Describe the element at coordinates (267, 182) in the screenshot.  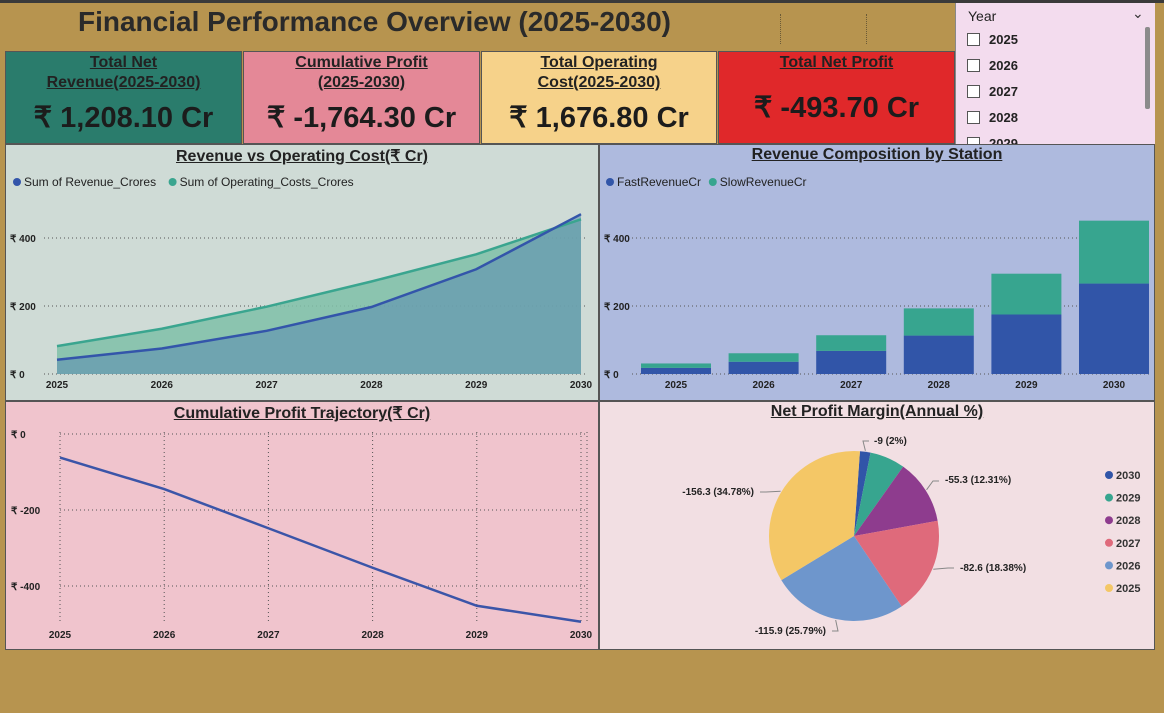
I see `legend-label: Sum of Operating_Costs_Crores` at that location.